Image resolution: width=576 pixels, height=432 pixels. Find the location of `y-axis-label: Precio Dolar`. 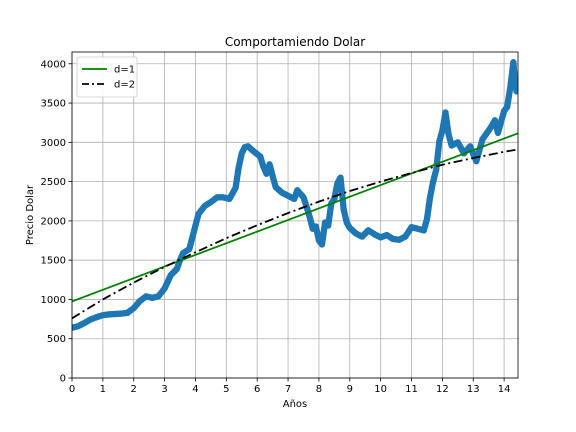

y-axis-label: Precio Dolar is located at coordinates (30, 214).